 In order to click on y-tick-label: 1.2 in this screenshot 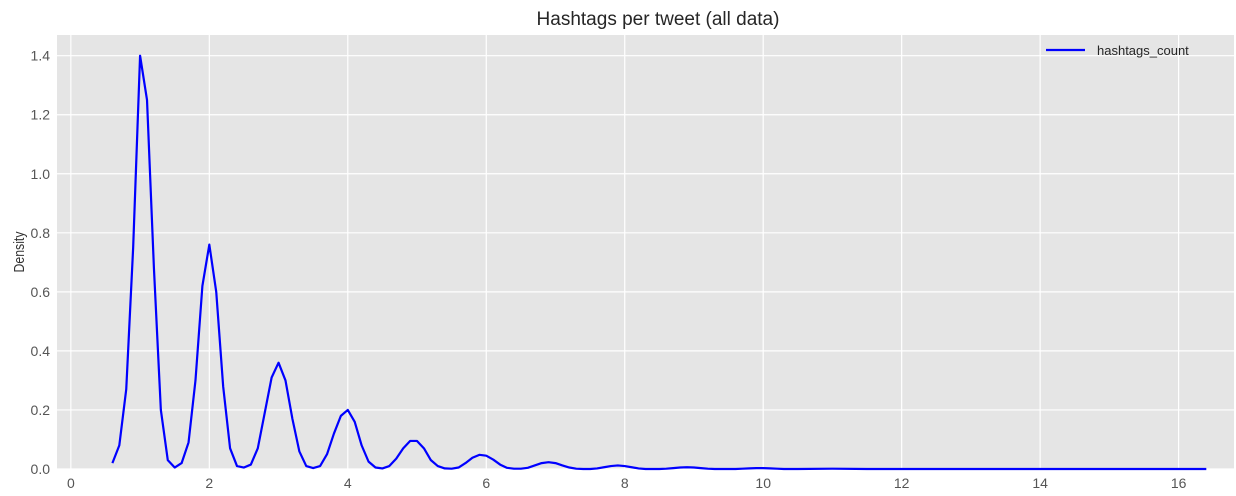, I will do `click(41, 115)`.